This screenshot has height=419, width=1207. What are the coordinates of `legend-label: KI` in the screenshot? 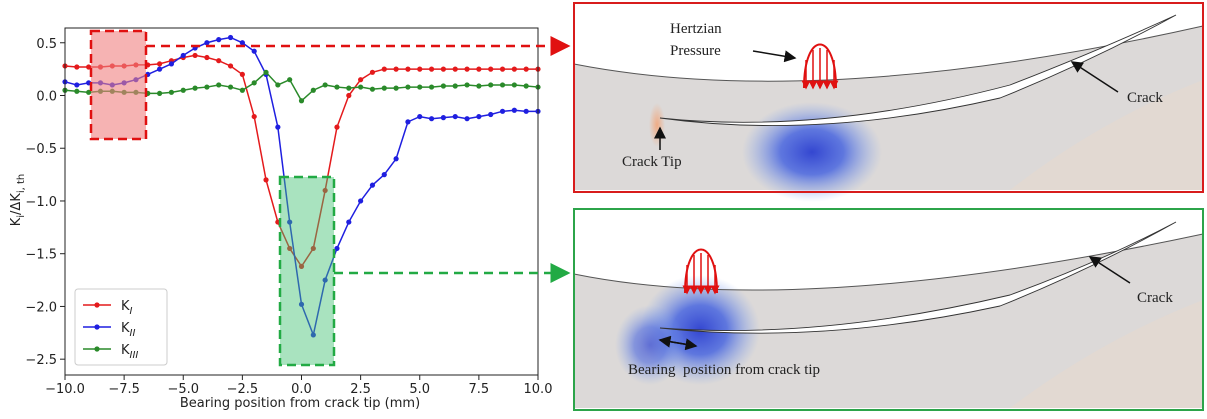 It's located at (127, 308).